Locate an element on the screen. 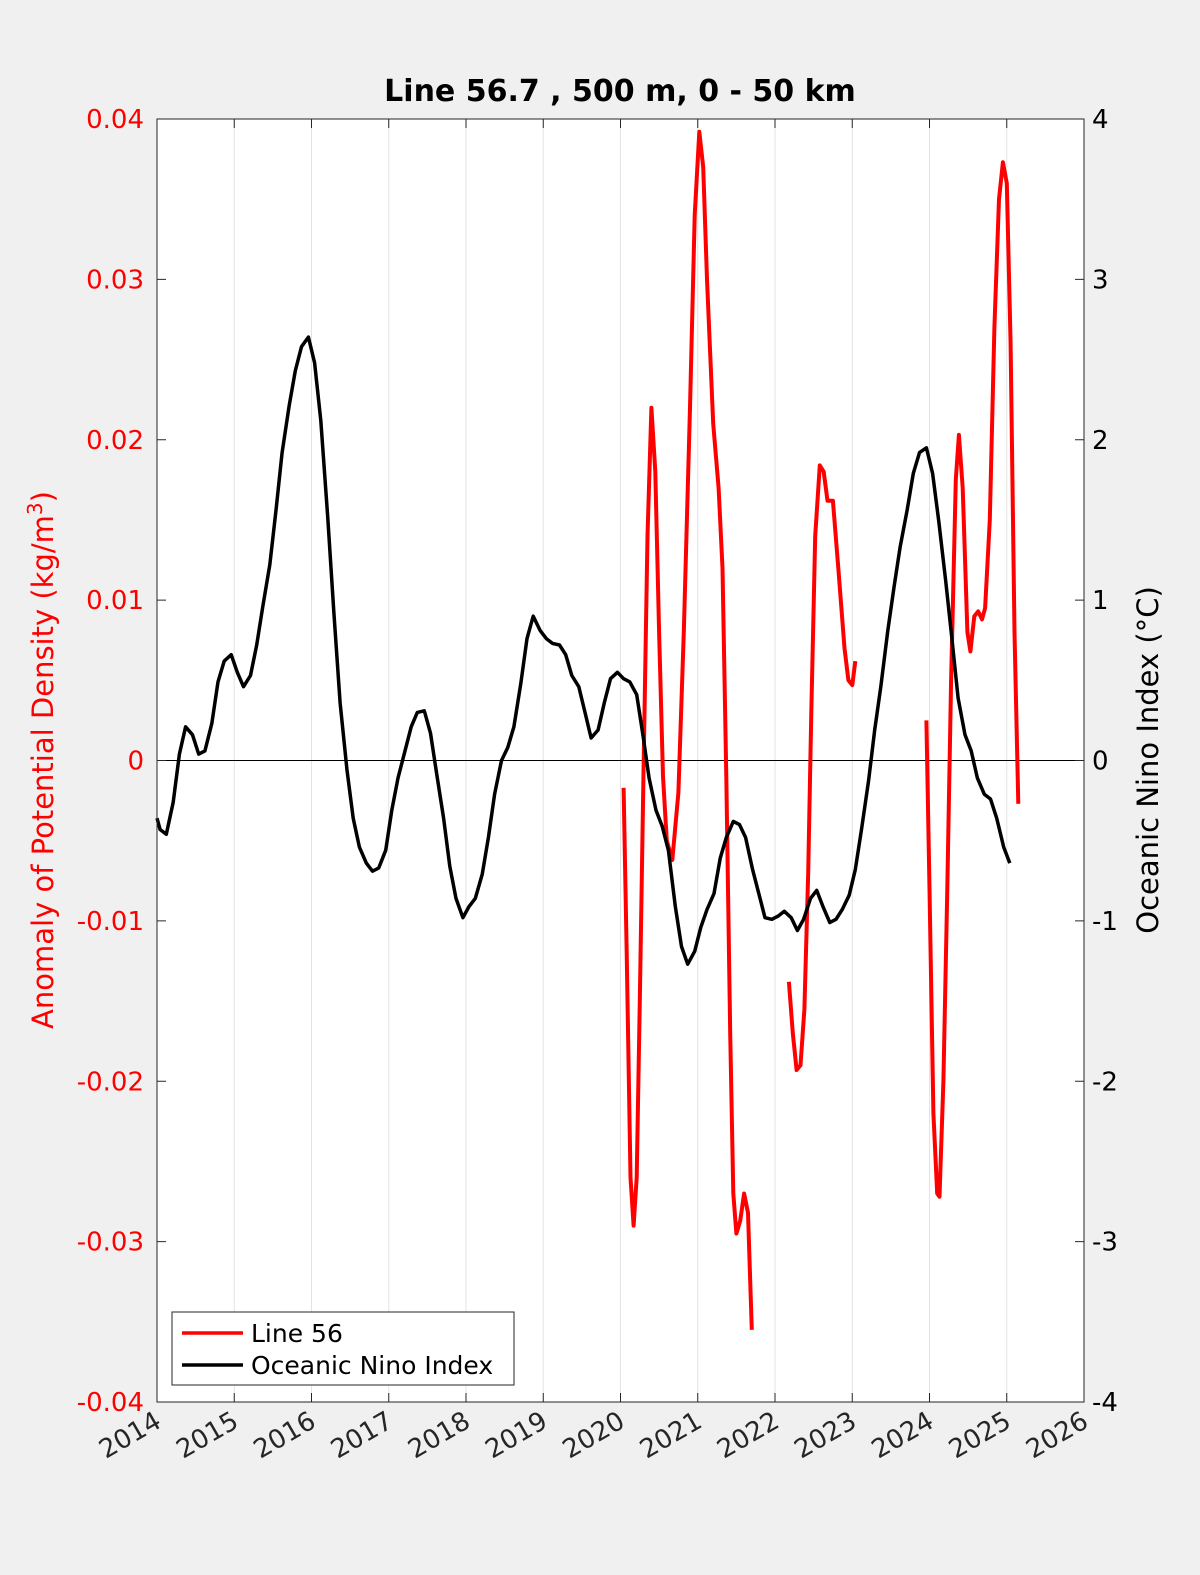 Image resolution: width=1200 pixels, height=1575 pixels. legend-box is located at coordinates (343, 1348).